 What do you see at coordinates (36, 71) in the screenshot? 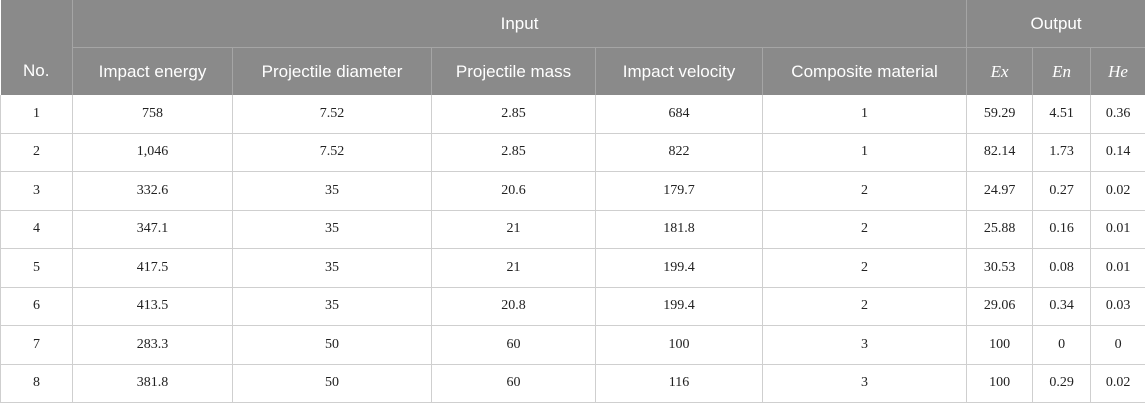
I see `column-header: No.` at bounding box center [36, 71].